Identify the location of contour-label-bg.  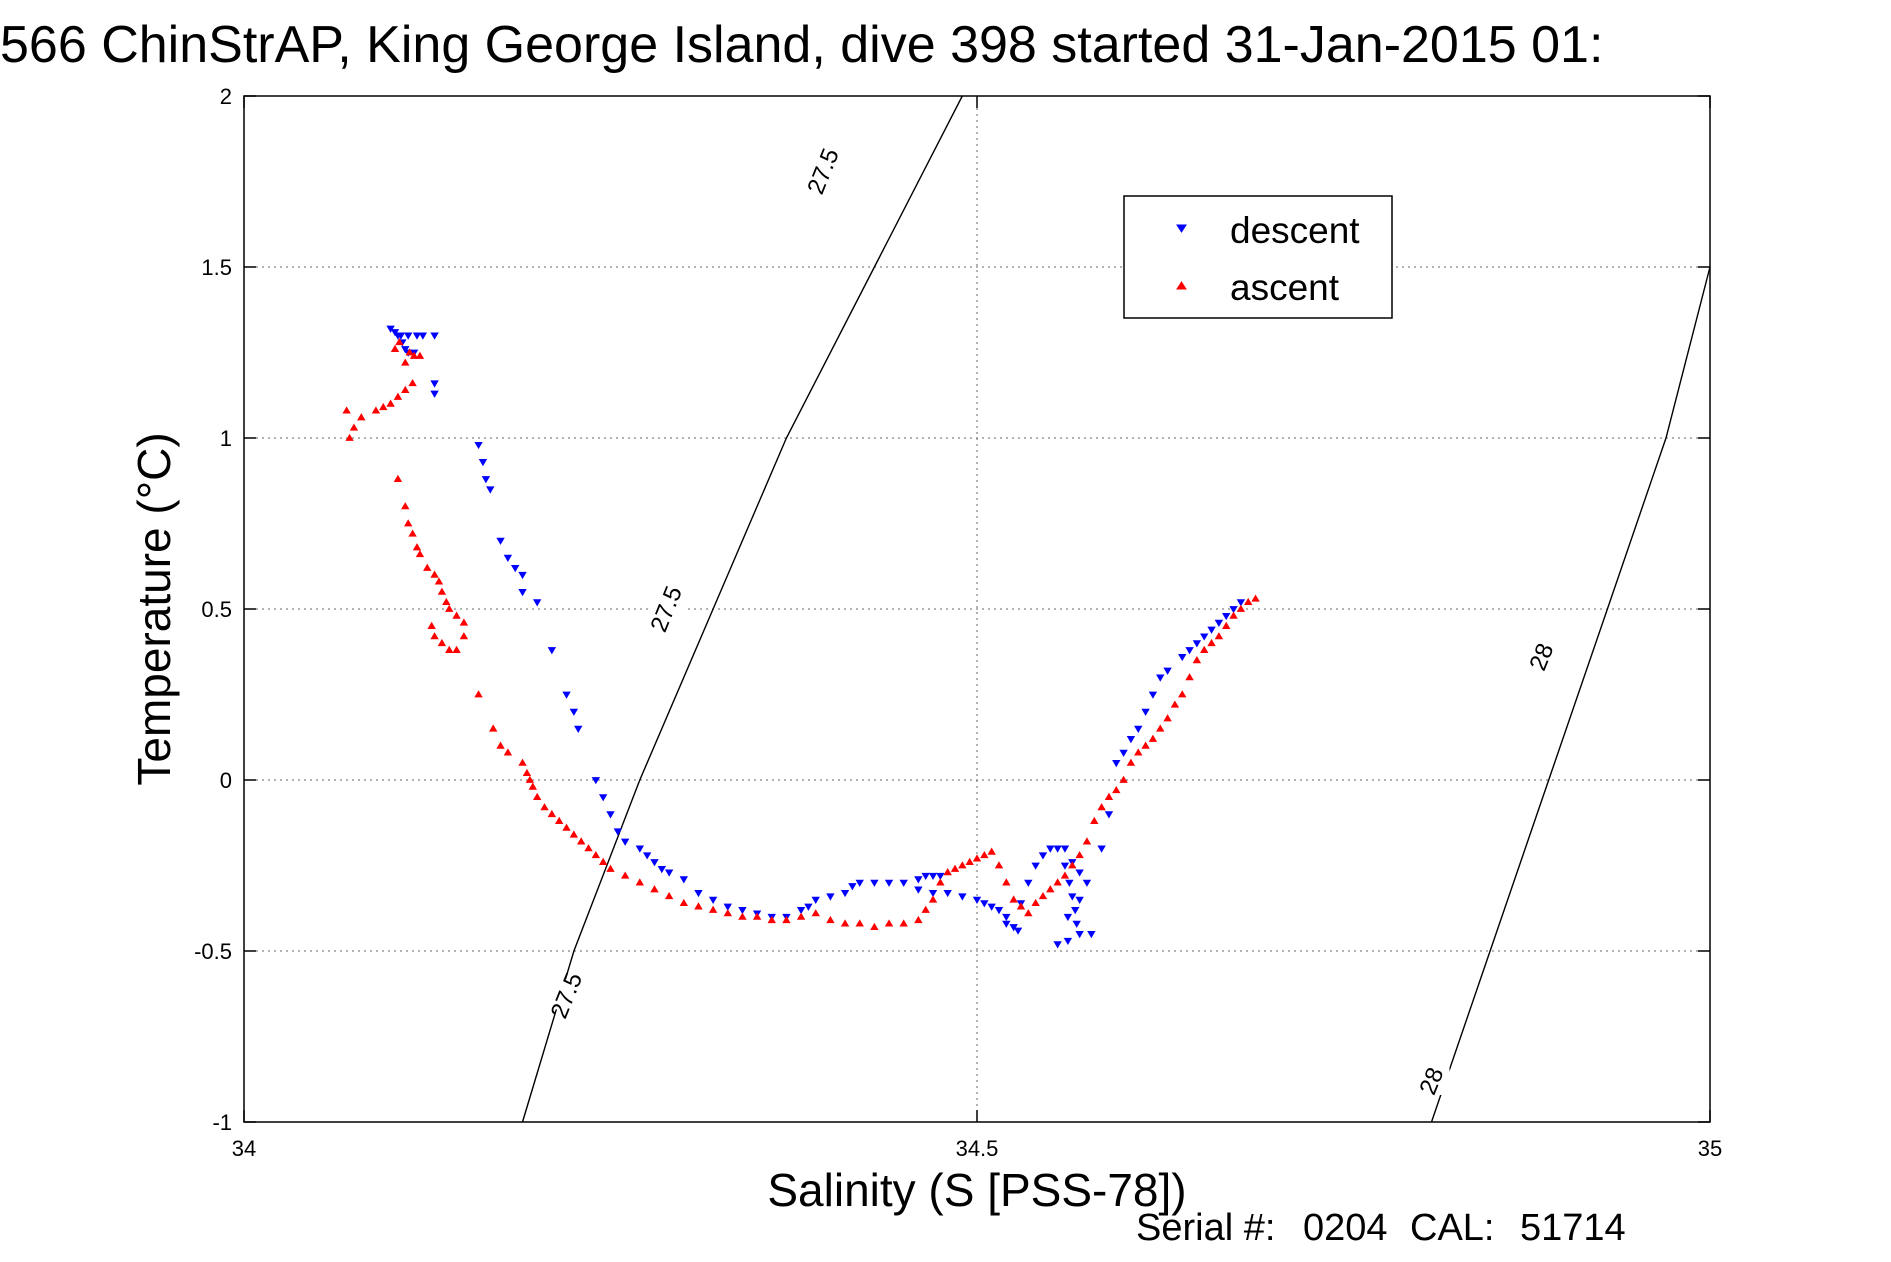
(1541, 655).